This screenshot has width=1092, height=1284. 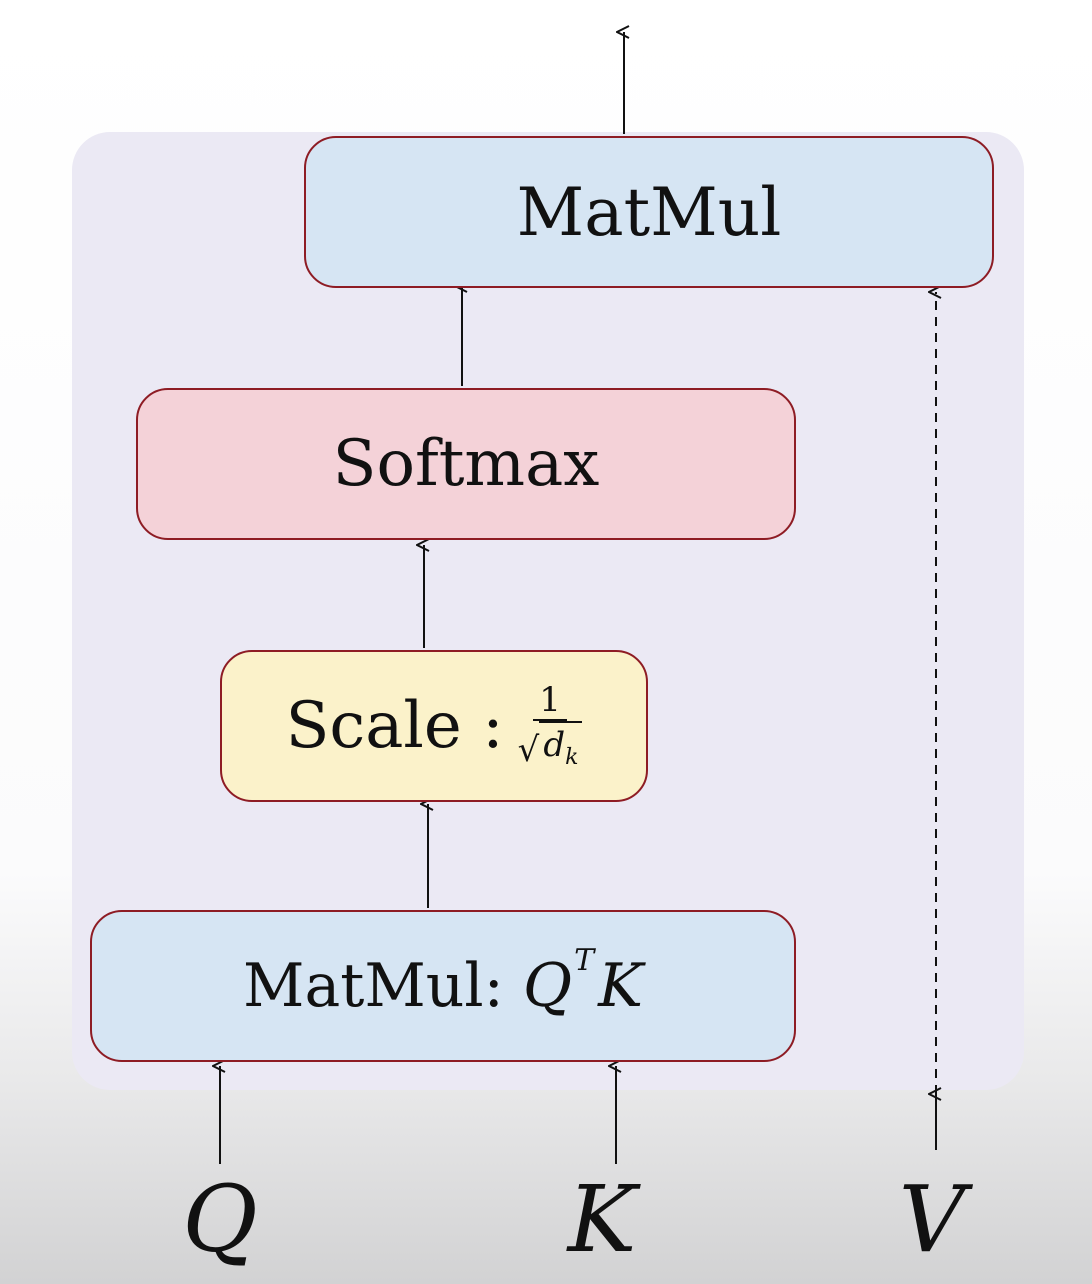 What do you see at coordinates (584, 960) in the screenshot?
I see `matmul-qk-superscript: T` at bounding box center [584, 960].